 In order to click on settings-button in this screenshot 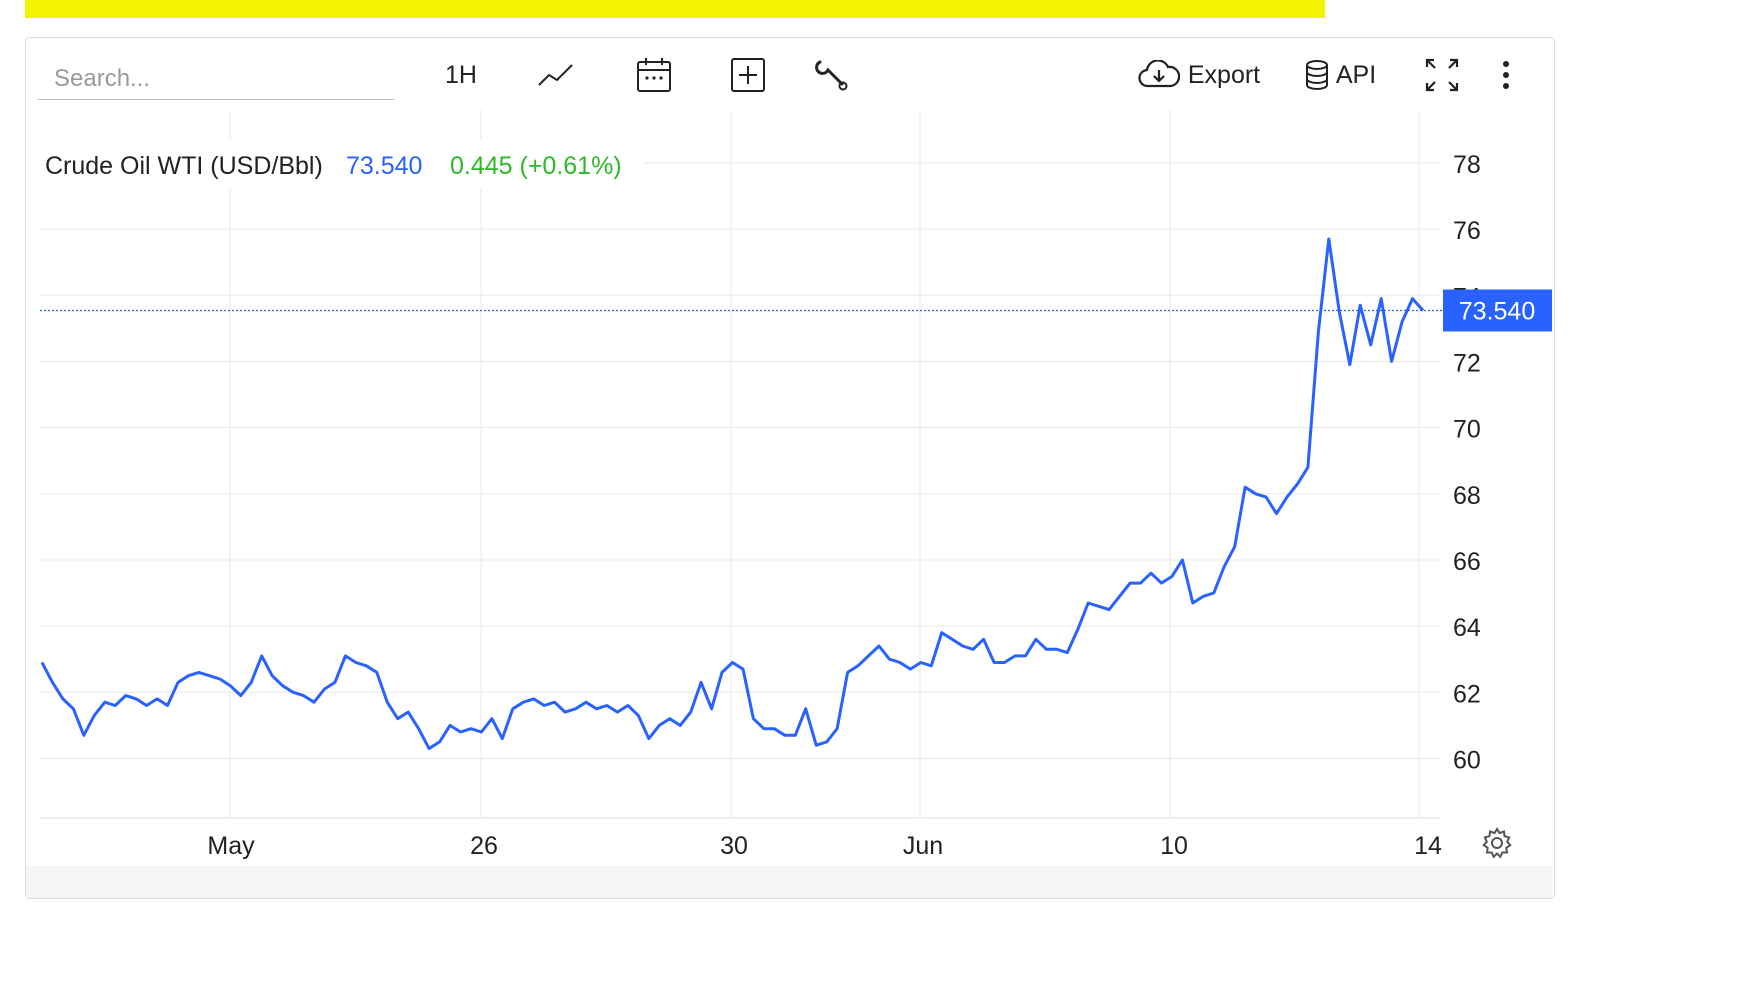, I will do `click(1497, 843)`.